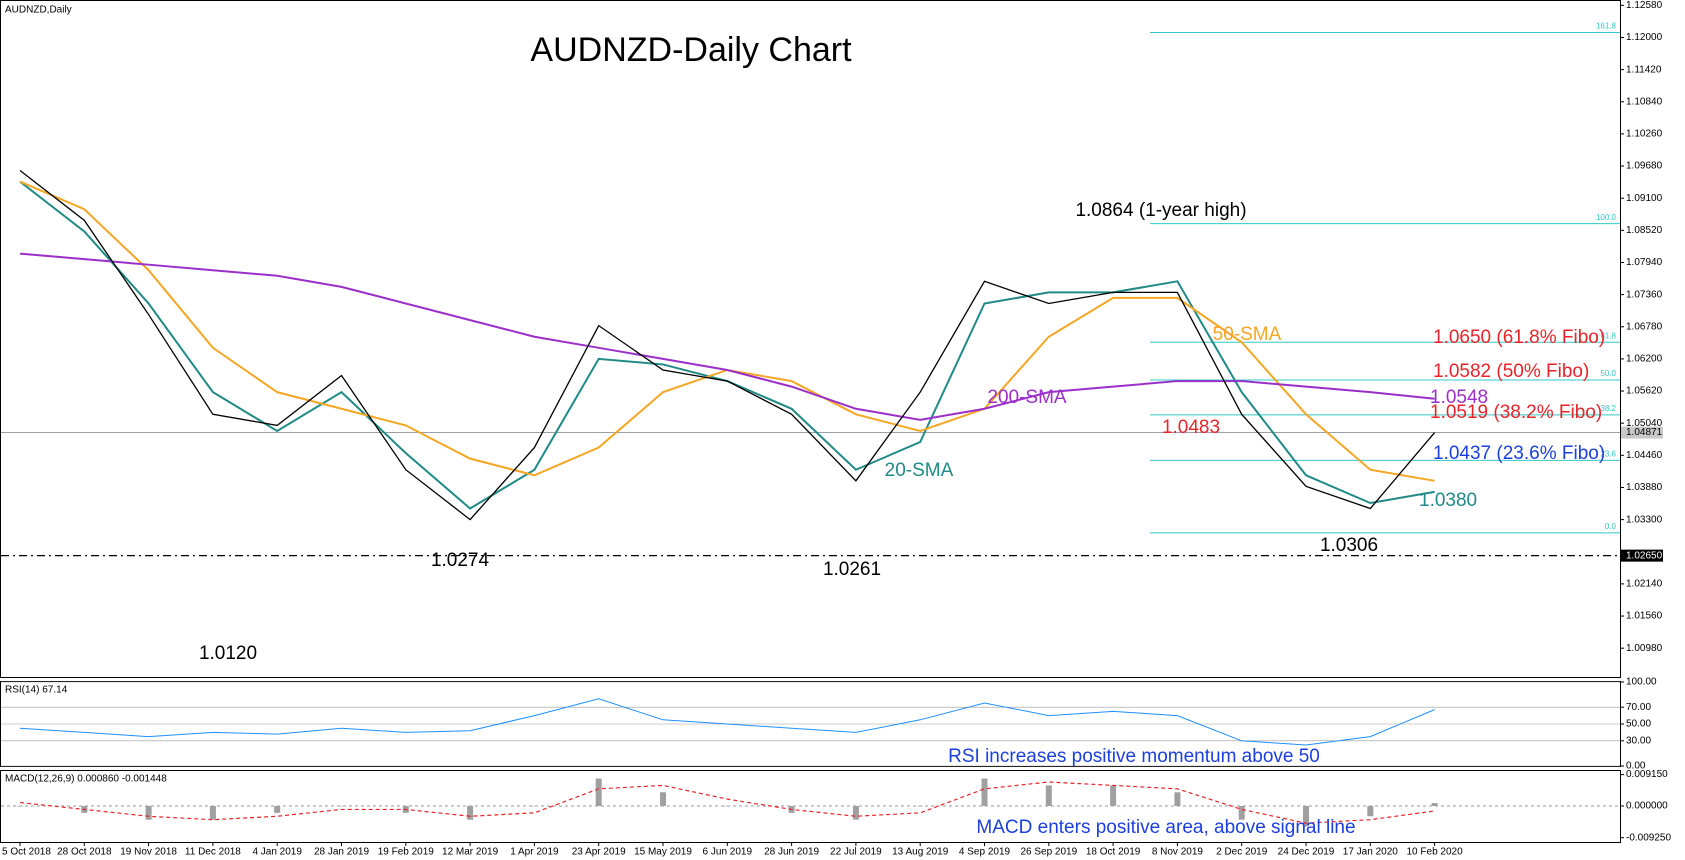 This screenshot has height=860, width=1685. What do you see at coordinates (277, 852) in the screenshot?
I see `x-tick-label: 4 Jan 2019` at bounding box center [277, 852].